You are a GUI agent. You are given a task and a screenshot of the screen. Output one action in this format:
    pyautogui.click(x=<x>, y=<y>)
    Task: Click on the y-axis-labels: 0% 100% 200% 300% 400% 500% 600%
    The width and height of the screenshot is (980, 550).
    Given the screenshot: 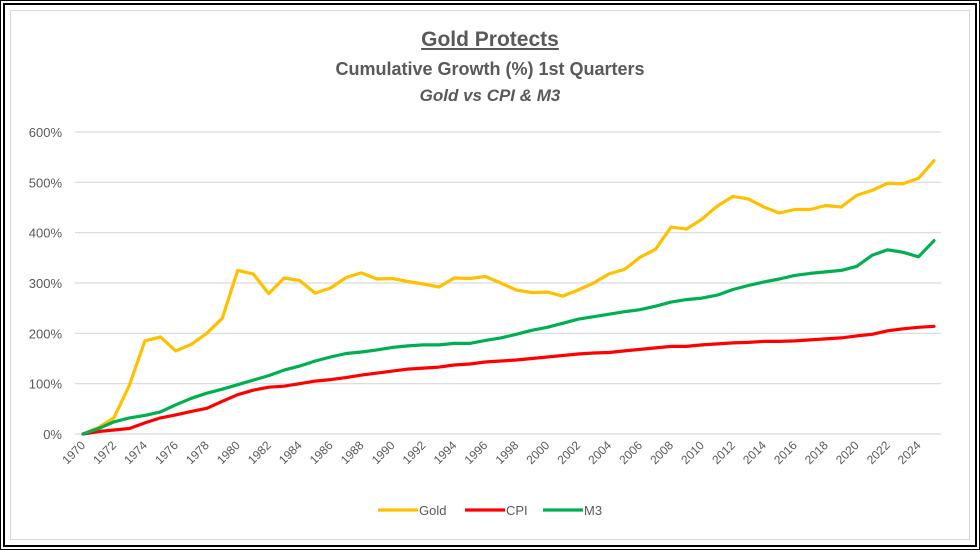 What is the action you would take?
    pyautogui.click(x=46, y=283)
    